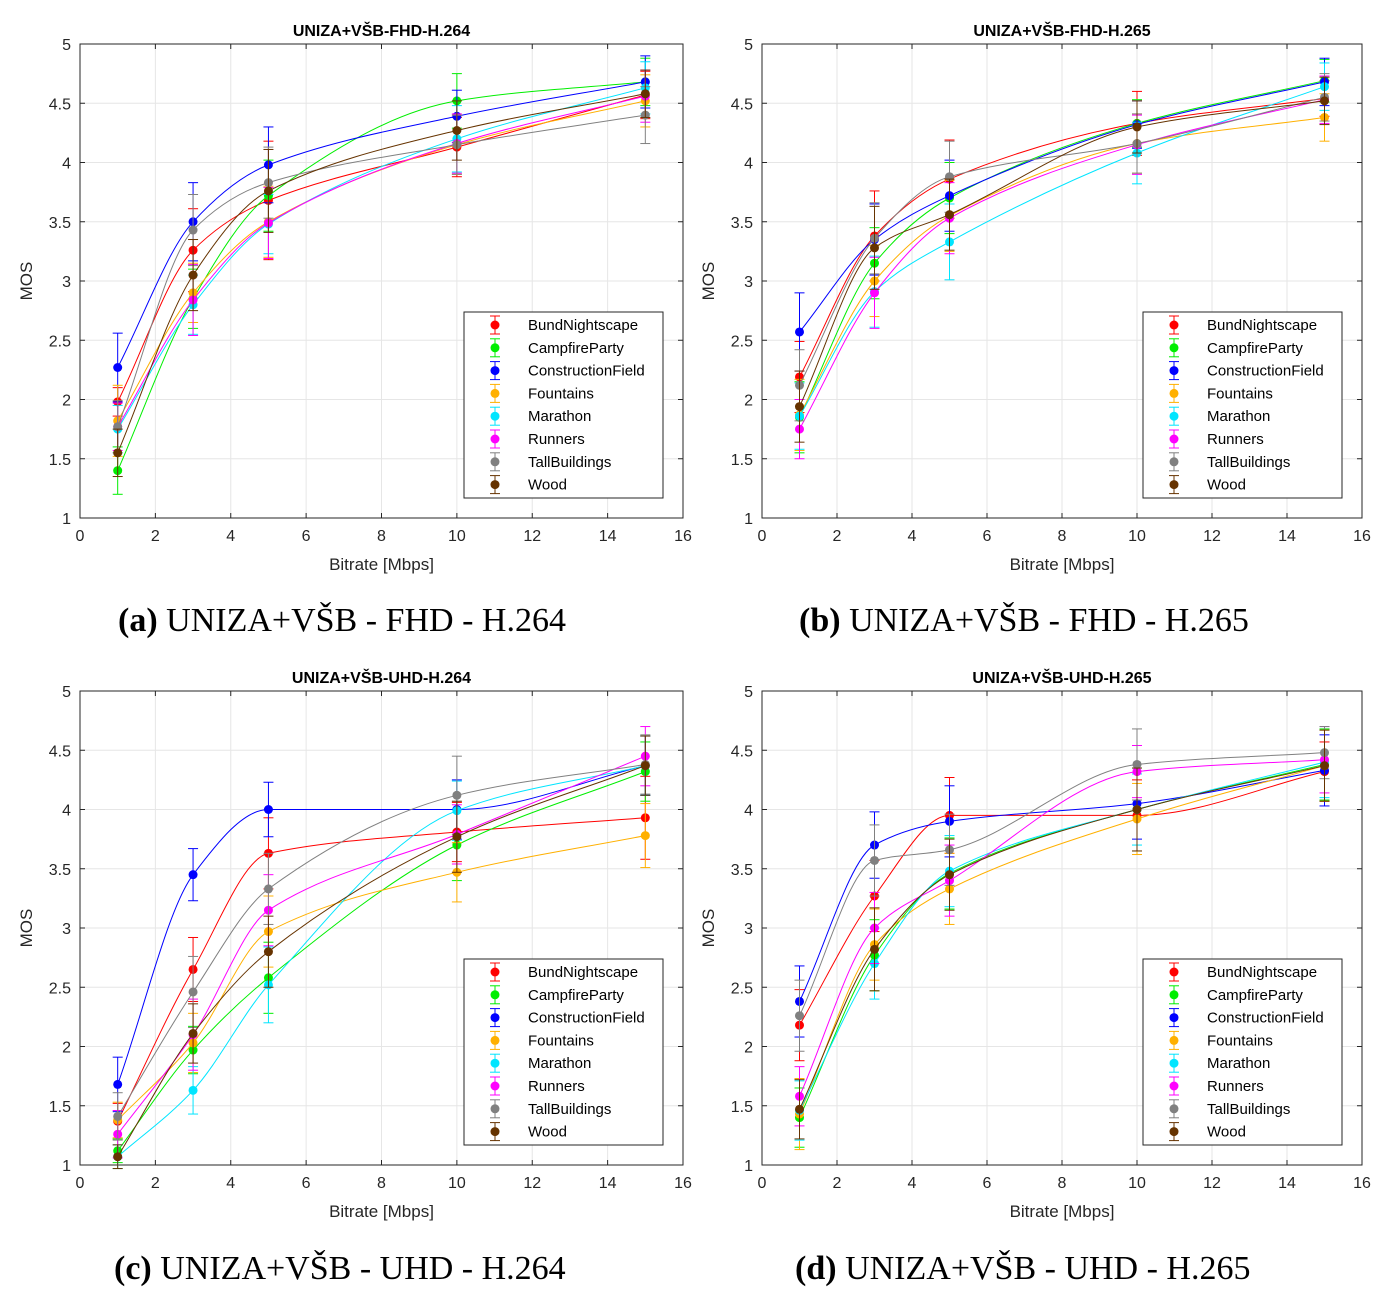 This screenshot has width=1386, height=1300. What do you see at coordinates (1062, 536) in the screenshot?
I see `x-tick-label: 8` at bounding box center [1062, 536].